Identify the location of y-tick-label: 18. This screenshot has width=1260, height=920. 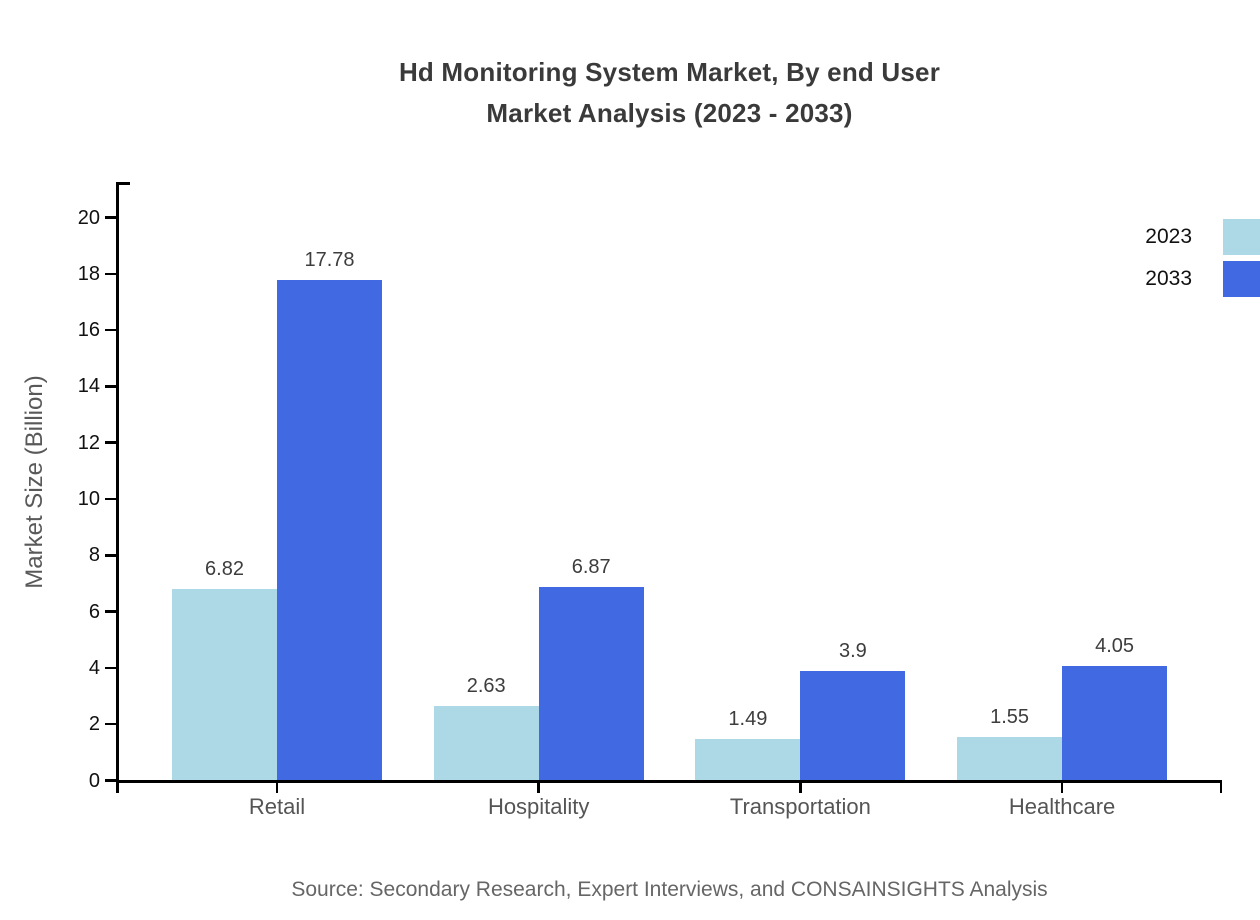
(88, 273).